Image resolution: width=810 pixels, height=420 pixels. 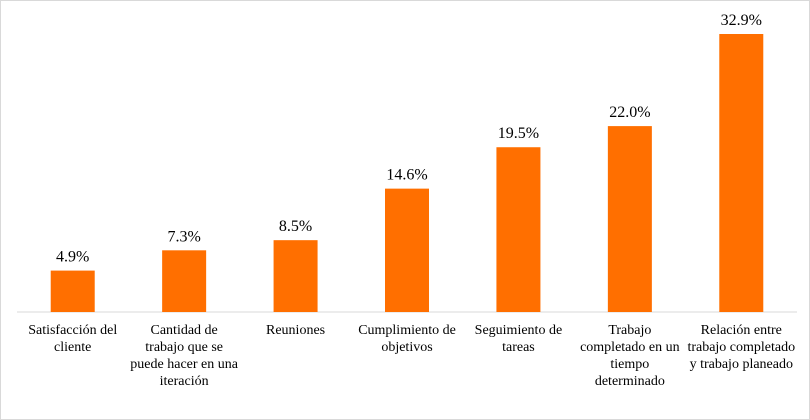 I want to click on data-label: 22.0%, so click(x=629, y=112).